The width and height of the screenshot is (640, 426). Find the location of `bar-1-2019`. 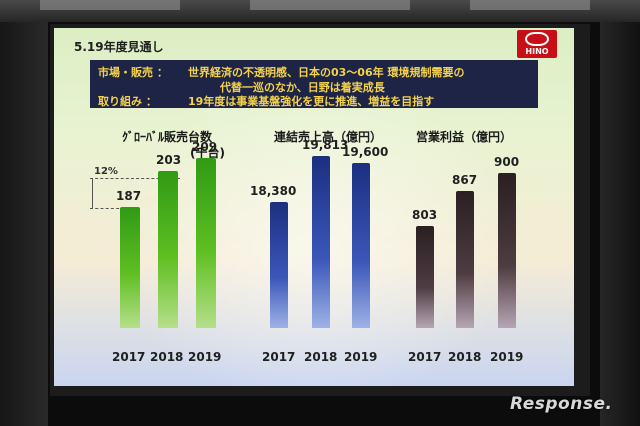

bar-1-2019 is located at coordinates (361, 245).